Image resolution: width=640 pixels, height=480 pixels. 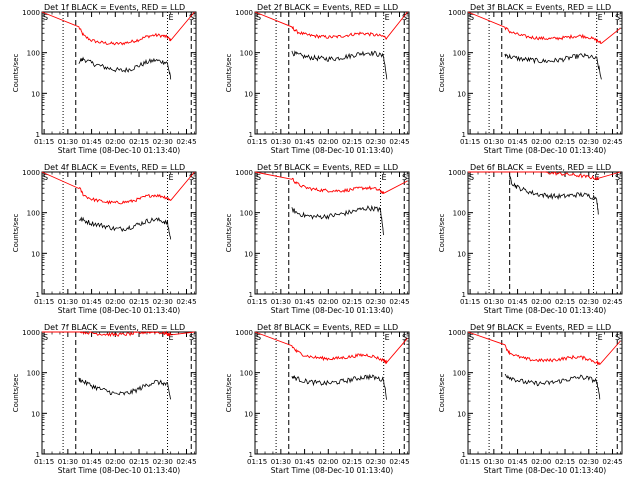 I want to click on panel-title: Det 9f BLACK = Events, RED = LLD, so click(x=540, y=327).